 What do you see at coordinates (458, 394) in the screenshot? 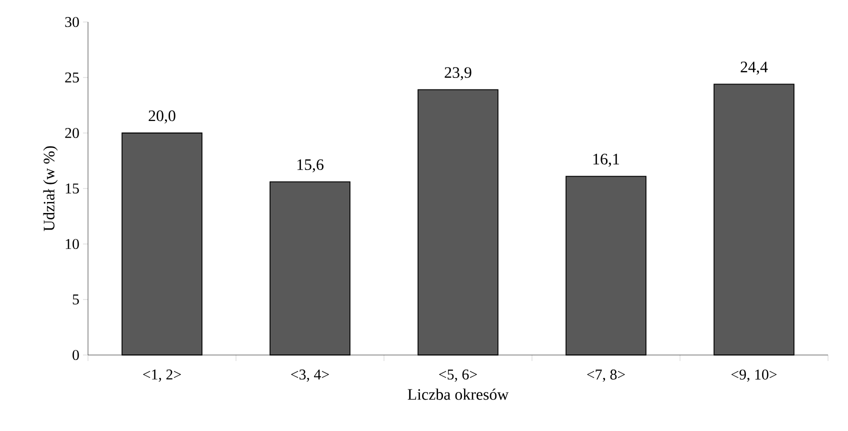
I see `x-axis-title: Liczba okresów` at bounding box center [458, 394].